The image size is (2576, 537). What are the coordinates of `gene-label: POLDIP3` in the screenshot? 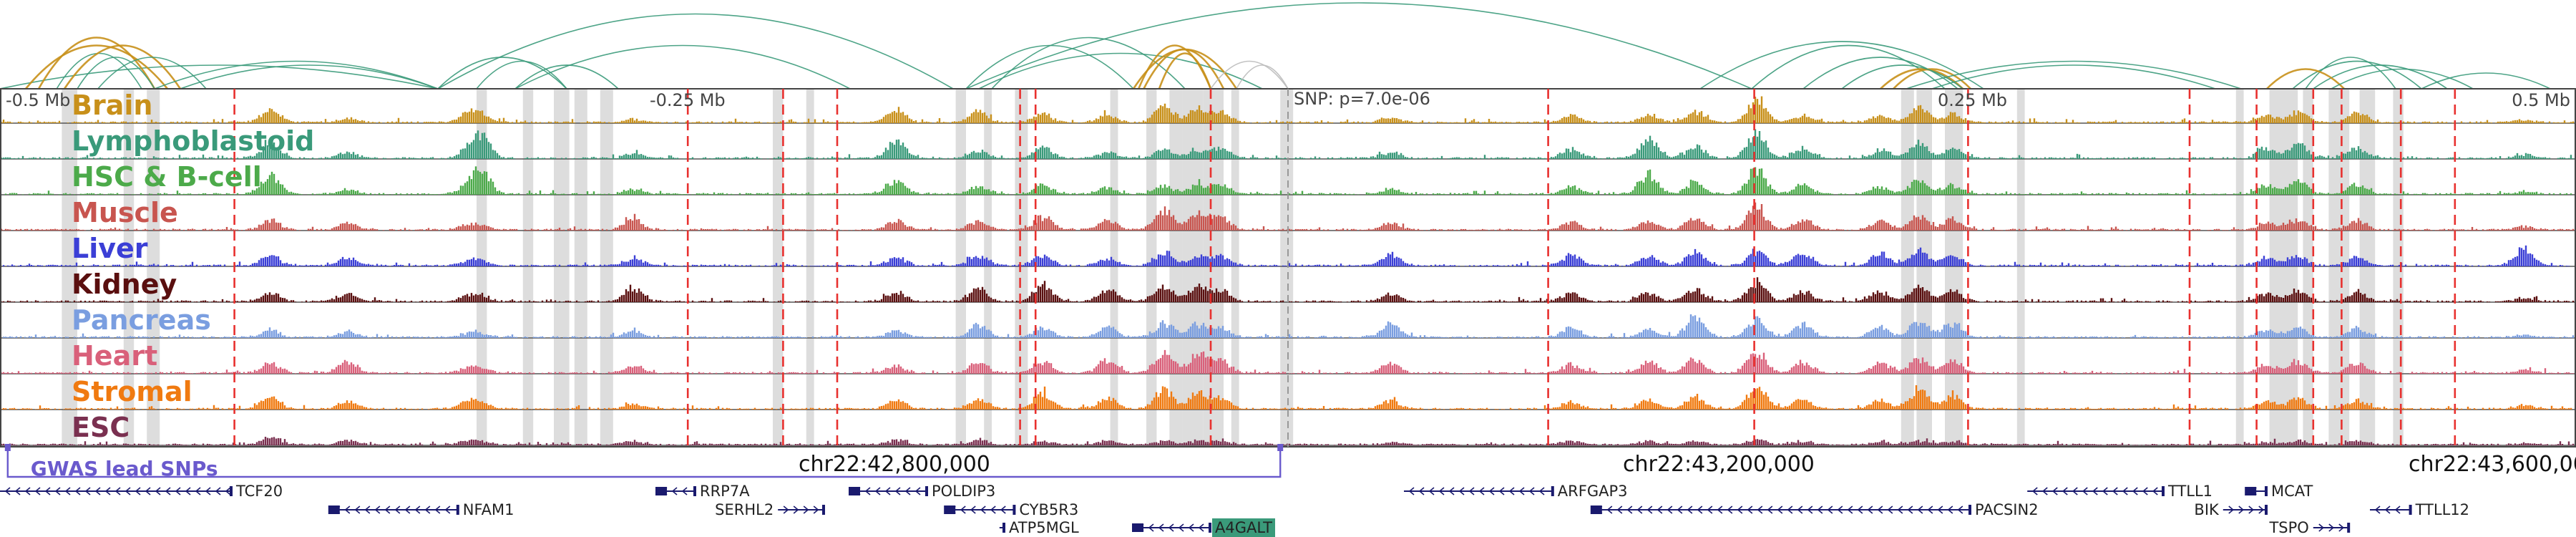 It's located at (964, 491).